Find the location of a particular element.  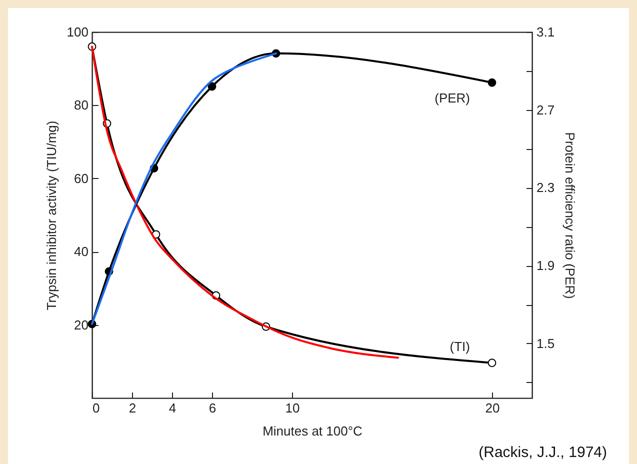

x-tick-label: 0 is located at coordinates (96, 408).